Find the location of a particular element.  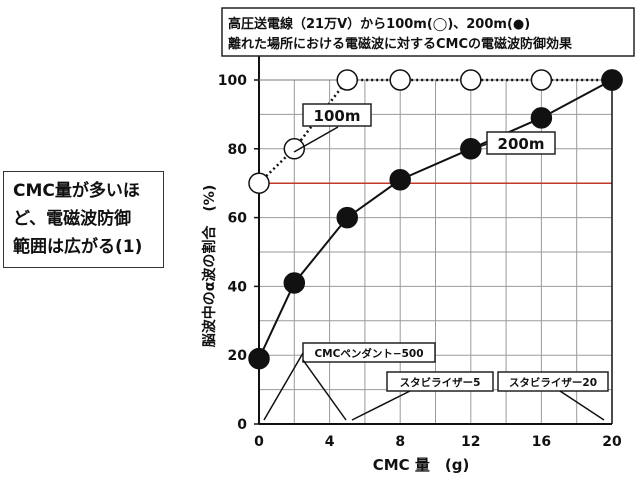

x-axis-label: CMC 量 (g) is located at coordinates (421, 465).